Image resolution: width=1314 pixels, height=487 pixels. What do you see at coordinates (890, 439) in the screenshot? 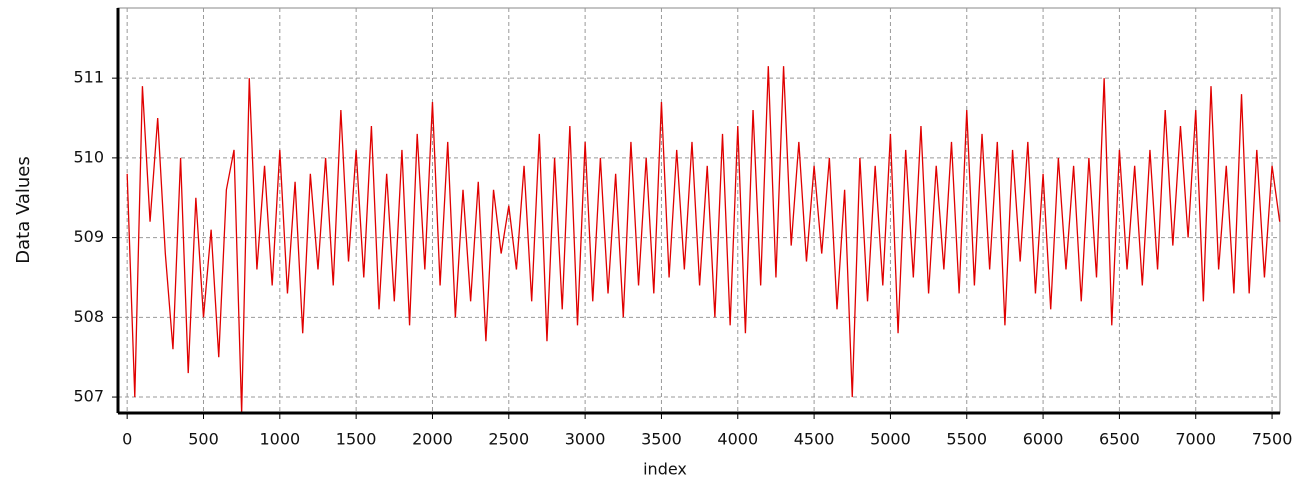
I see `x-tick-label: 5000` at bounding box center [890, 439].